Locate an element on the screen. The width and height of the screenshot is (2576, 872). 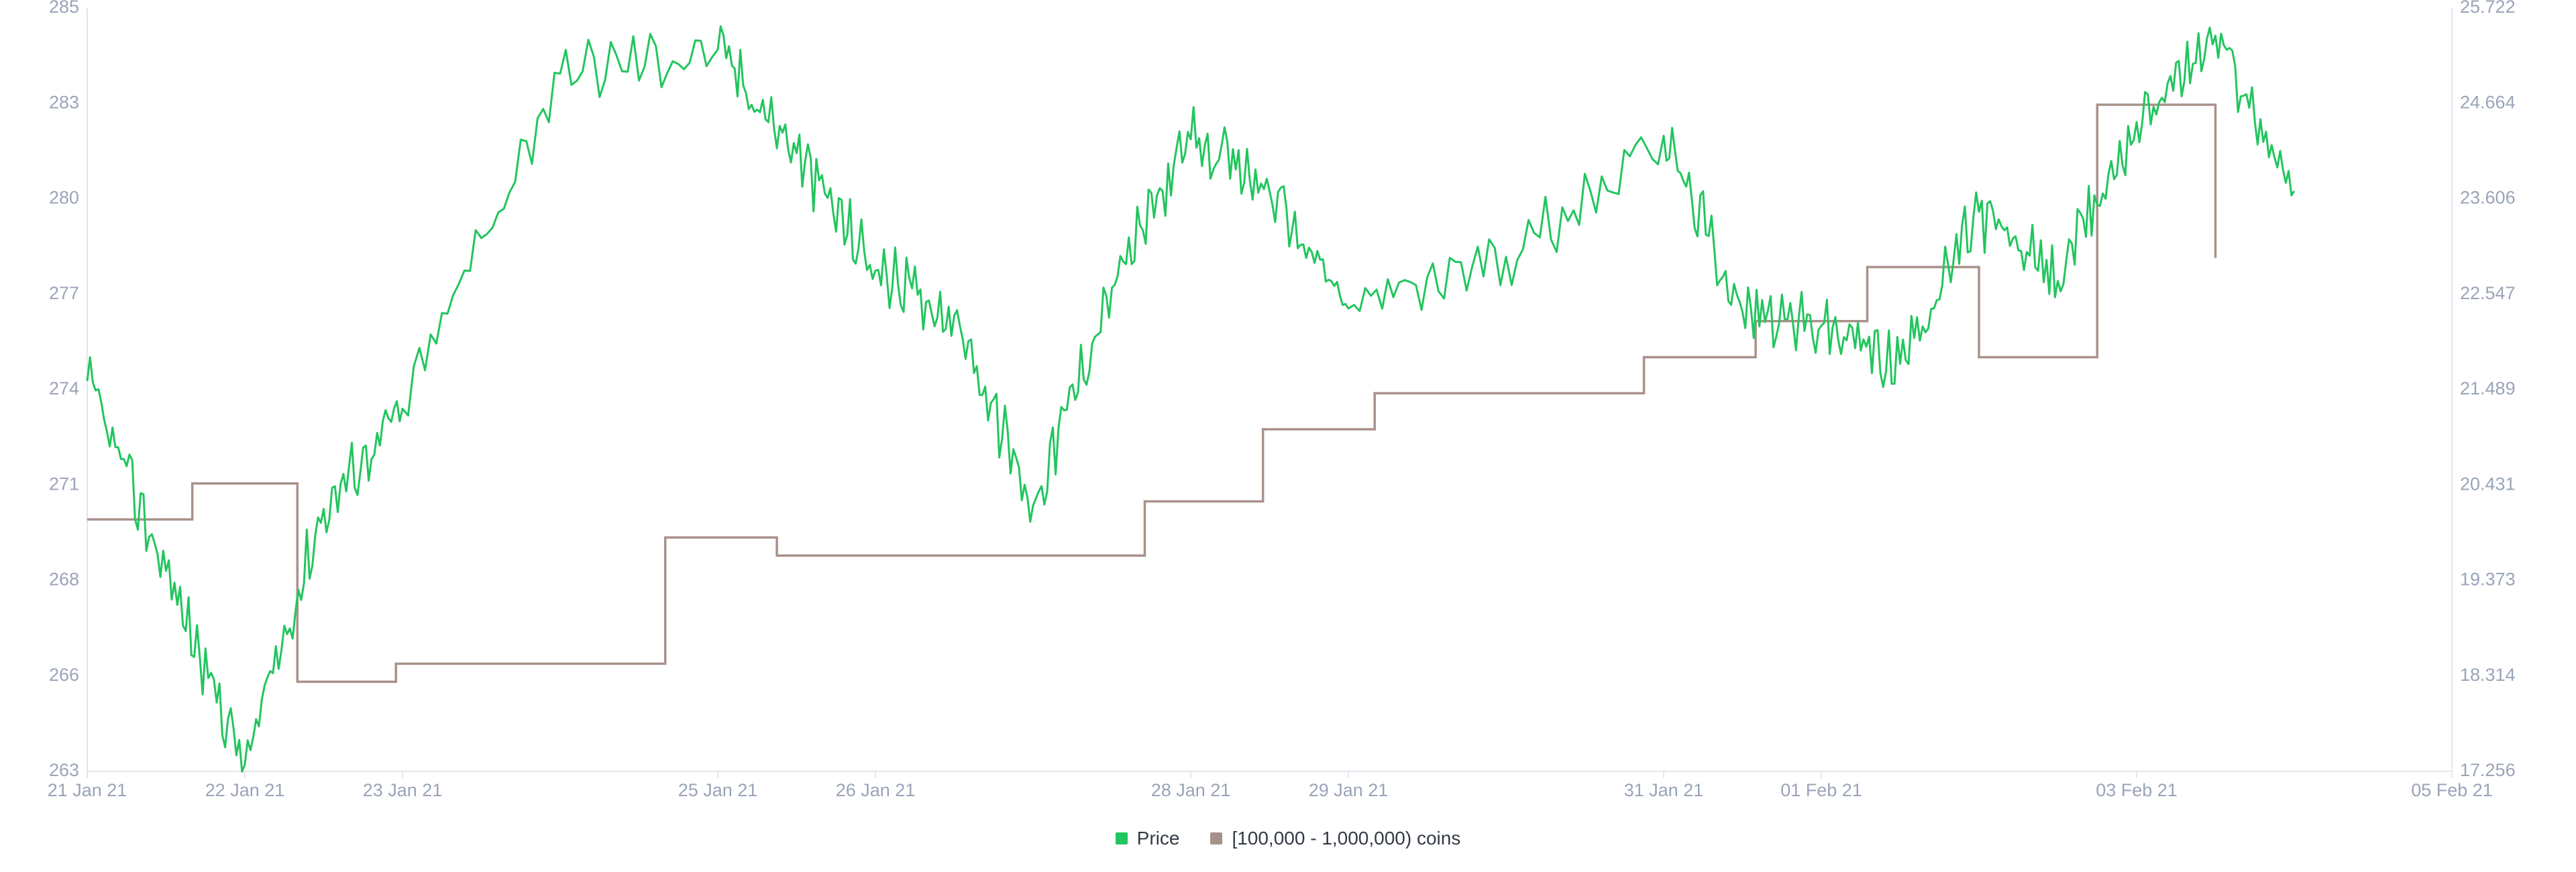
left-y-tick-label: 283 is located at coordinates (64, 102).